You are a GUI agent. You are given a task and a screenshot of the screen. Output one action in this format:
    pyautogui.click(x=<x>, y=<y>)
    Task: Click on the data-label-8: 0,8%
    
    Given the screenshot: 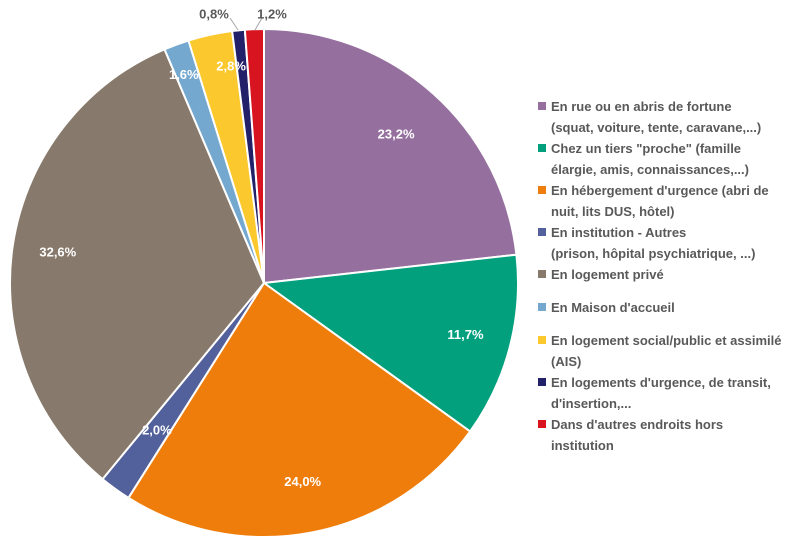 What is the action you would take?
    pyautogui.click(x=214, y=13)
    